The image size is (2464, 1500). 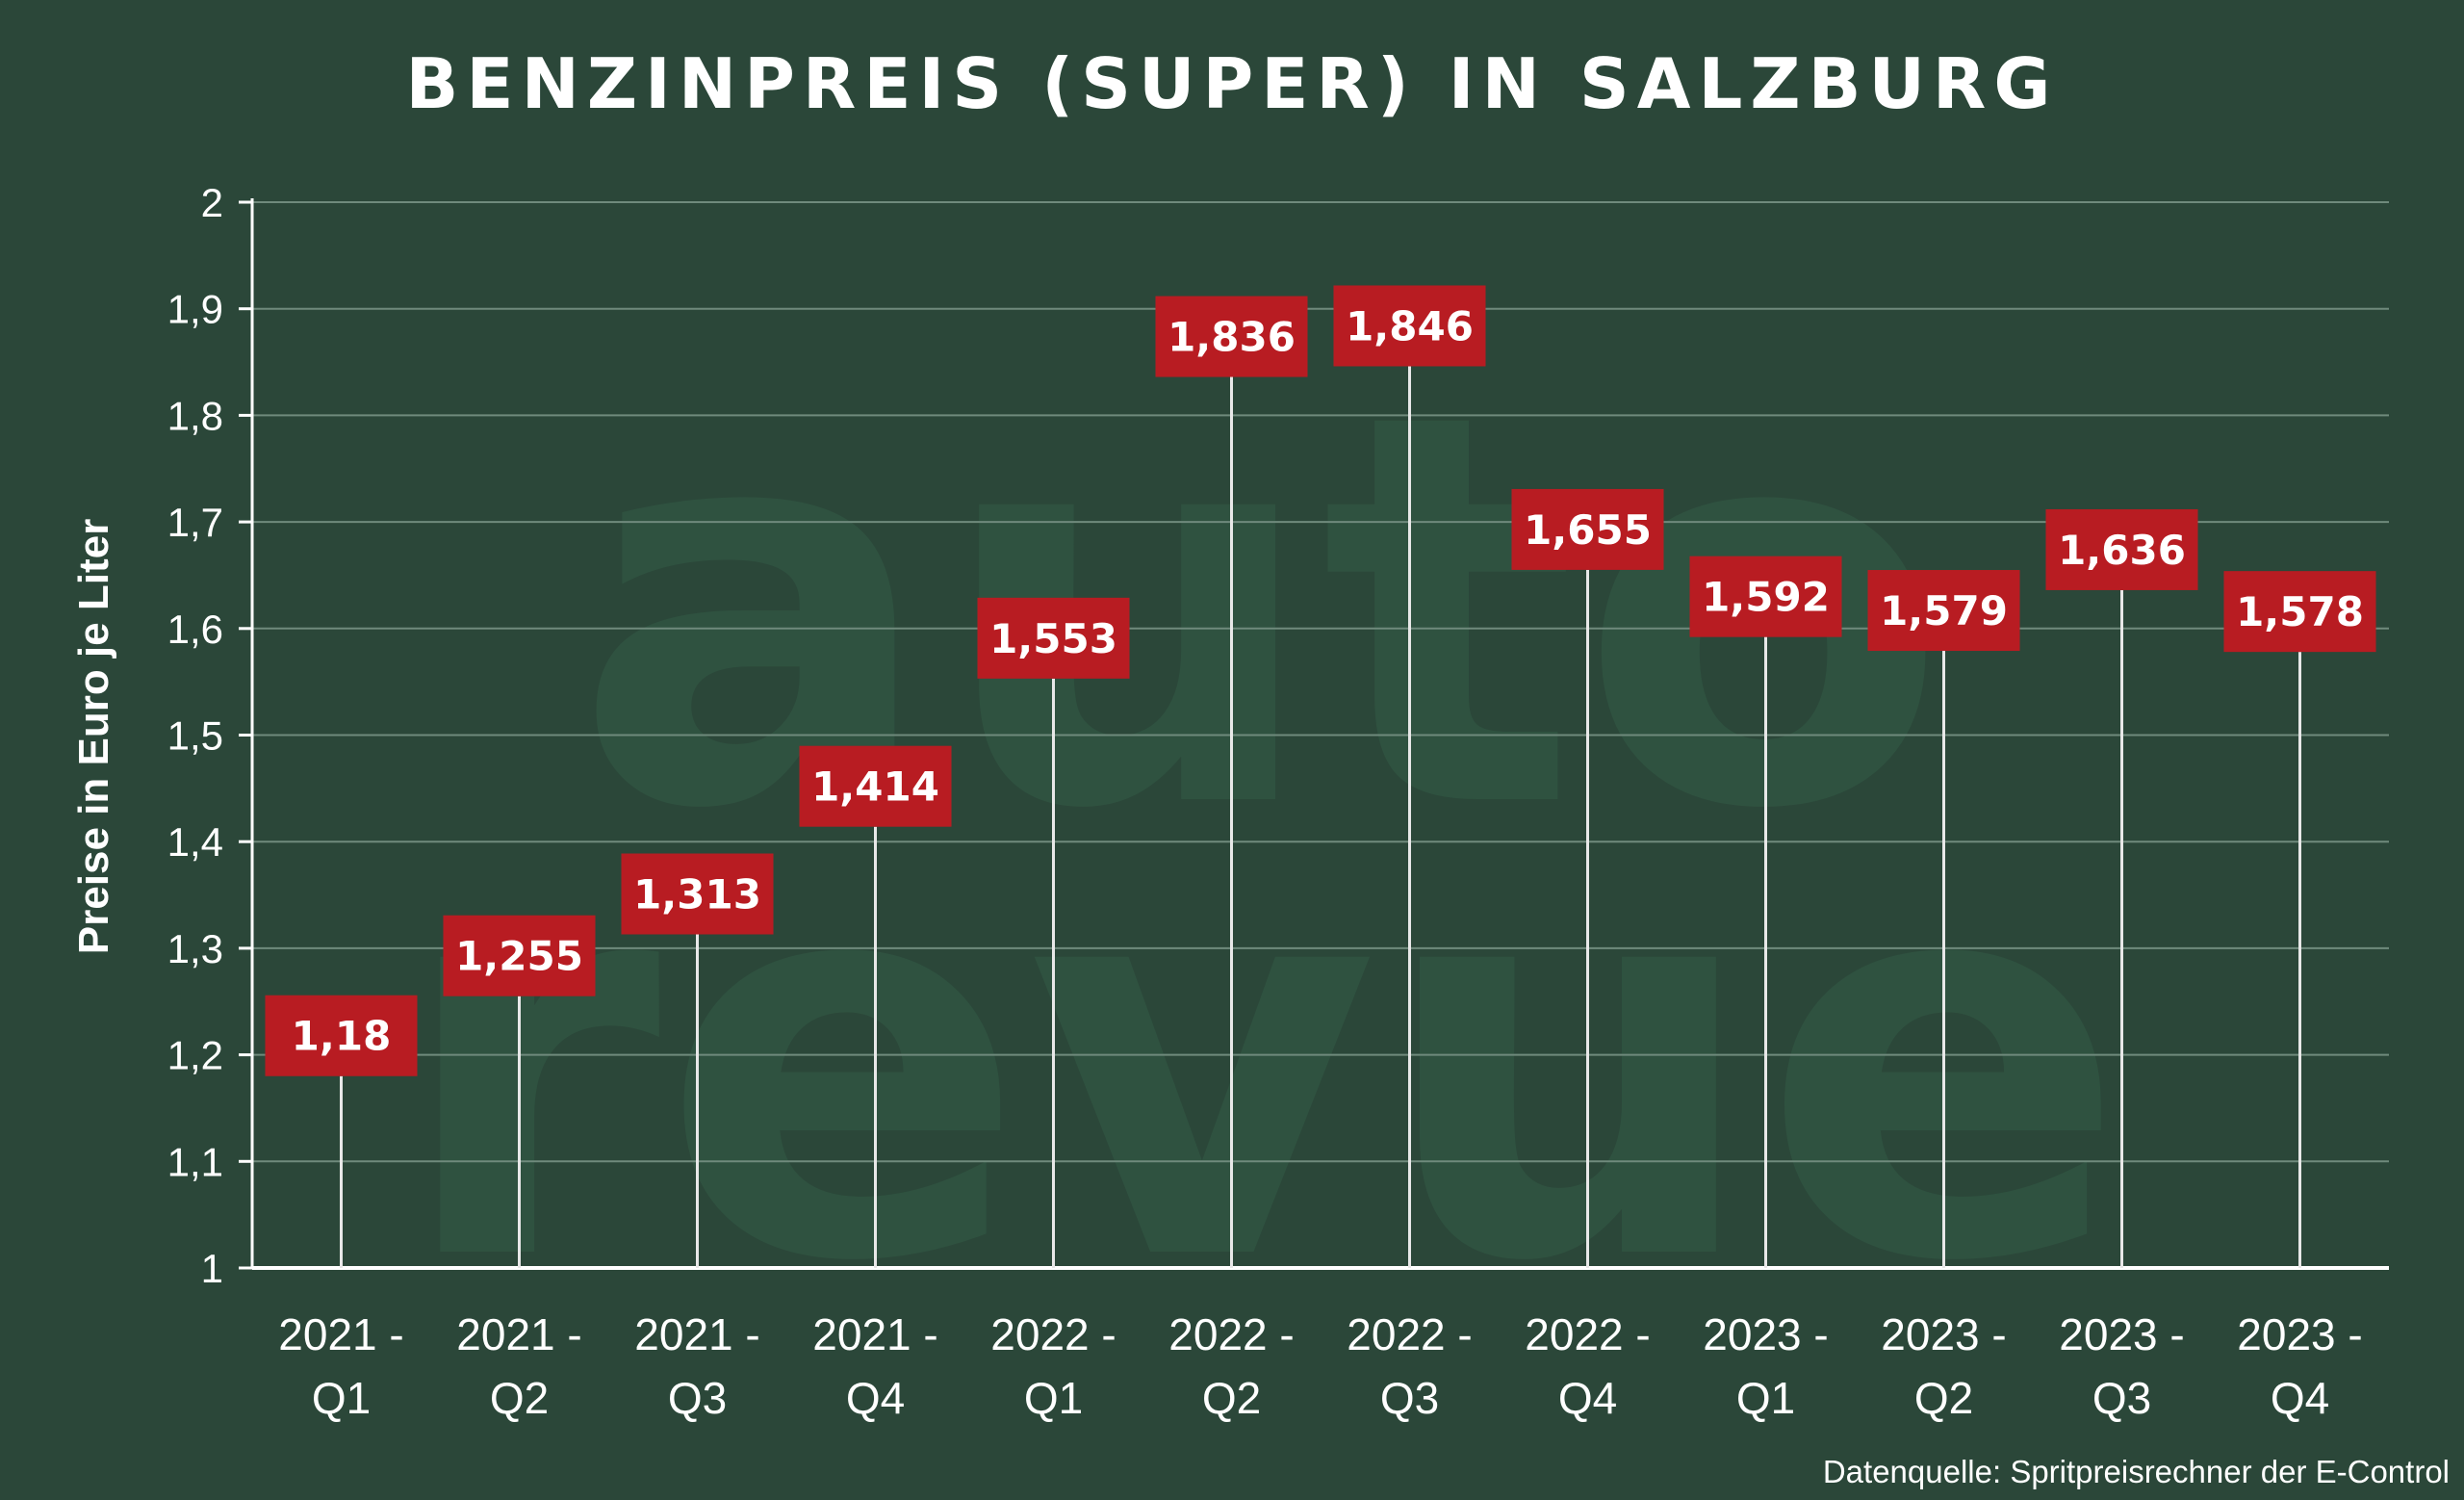 I want to click on data-label: 1,579, so click(x=1944, y=610).